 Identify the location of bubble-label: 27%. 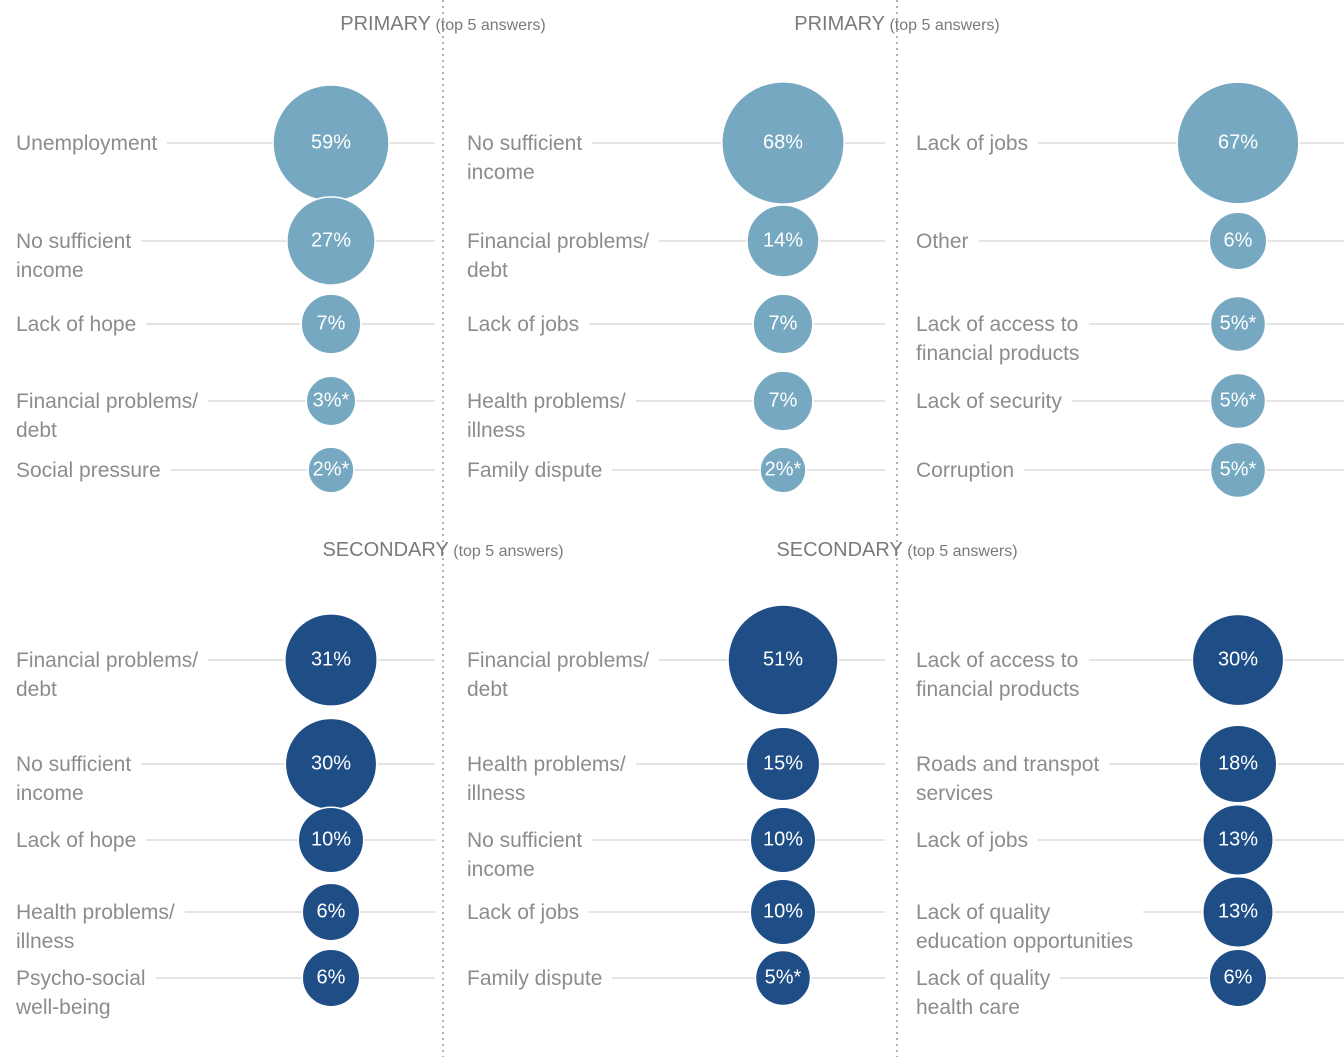
(331, 240).